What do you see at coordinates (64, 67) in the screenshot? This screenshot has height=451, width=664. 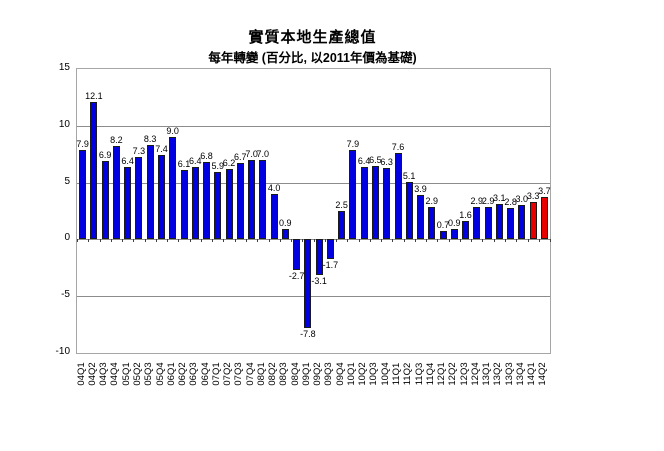 I see `y-tick-label: 15` at bounding box center [64, 67].